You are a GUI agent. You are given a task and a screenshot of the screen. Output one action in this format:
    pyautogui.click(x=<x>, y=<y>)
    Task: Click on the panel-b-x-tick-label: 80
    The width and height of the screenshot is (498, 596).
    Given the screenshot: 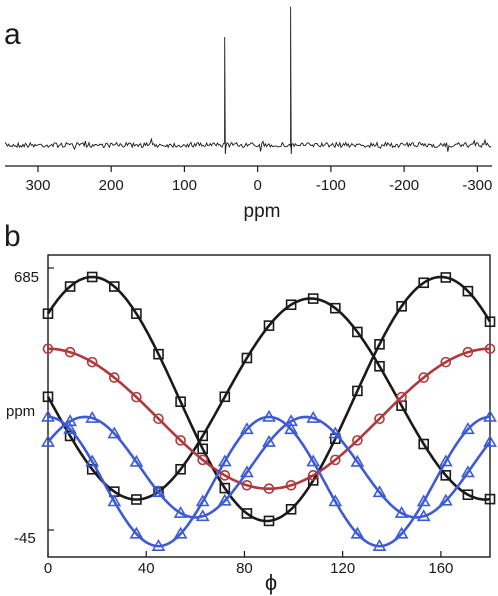 What is the action you would take?
    pyautogui.click(x=244, y=568)
    